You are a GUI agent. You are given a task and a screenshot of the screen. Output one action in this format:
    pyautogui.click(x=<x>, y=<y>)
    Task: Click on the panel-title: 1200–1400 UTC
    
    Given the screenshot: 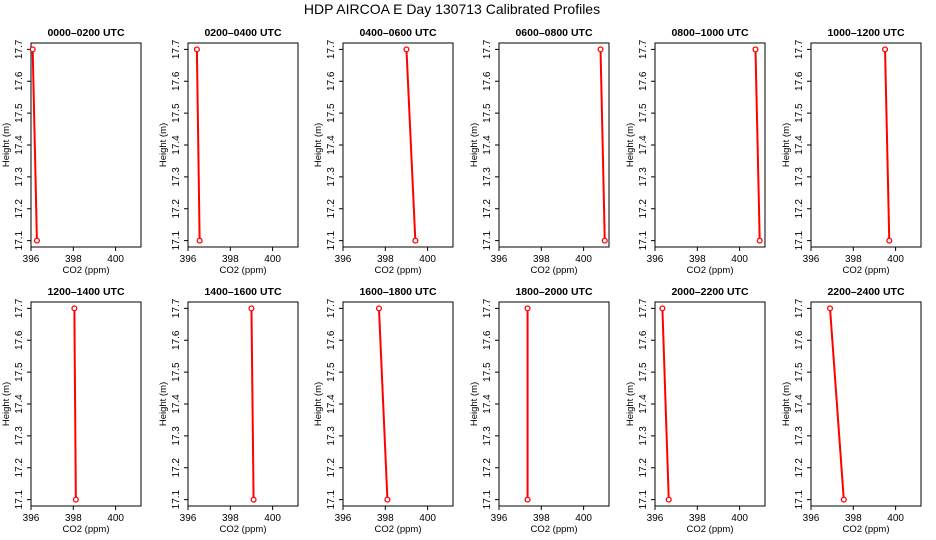 What is the action you would take?
    pyautogui.click(x=85, y=292)
    